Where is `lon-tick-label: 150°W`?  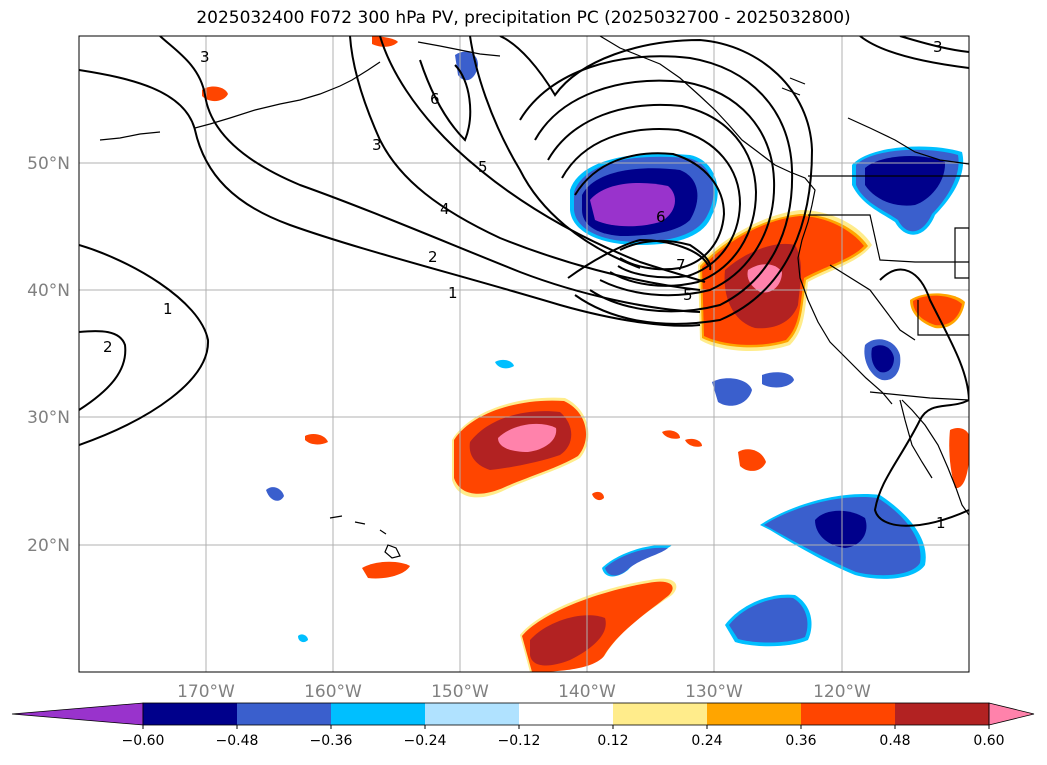 lon-tick-label: 150°W is located at coordinates (460, 692).